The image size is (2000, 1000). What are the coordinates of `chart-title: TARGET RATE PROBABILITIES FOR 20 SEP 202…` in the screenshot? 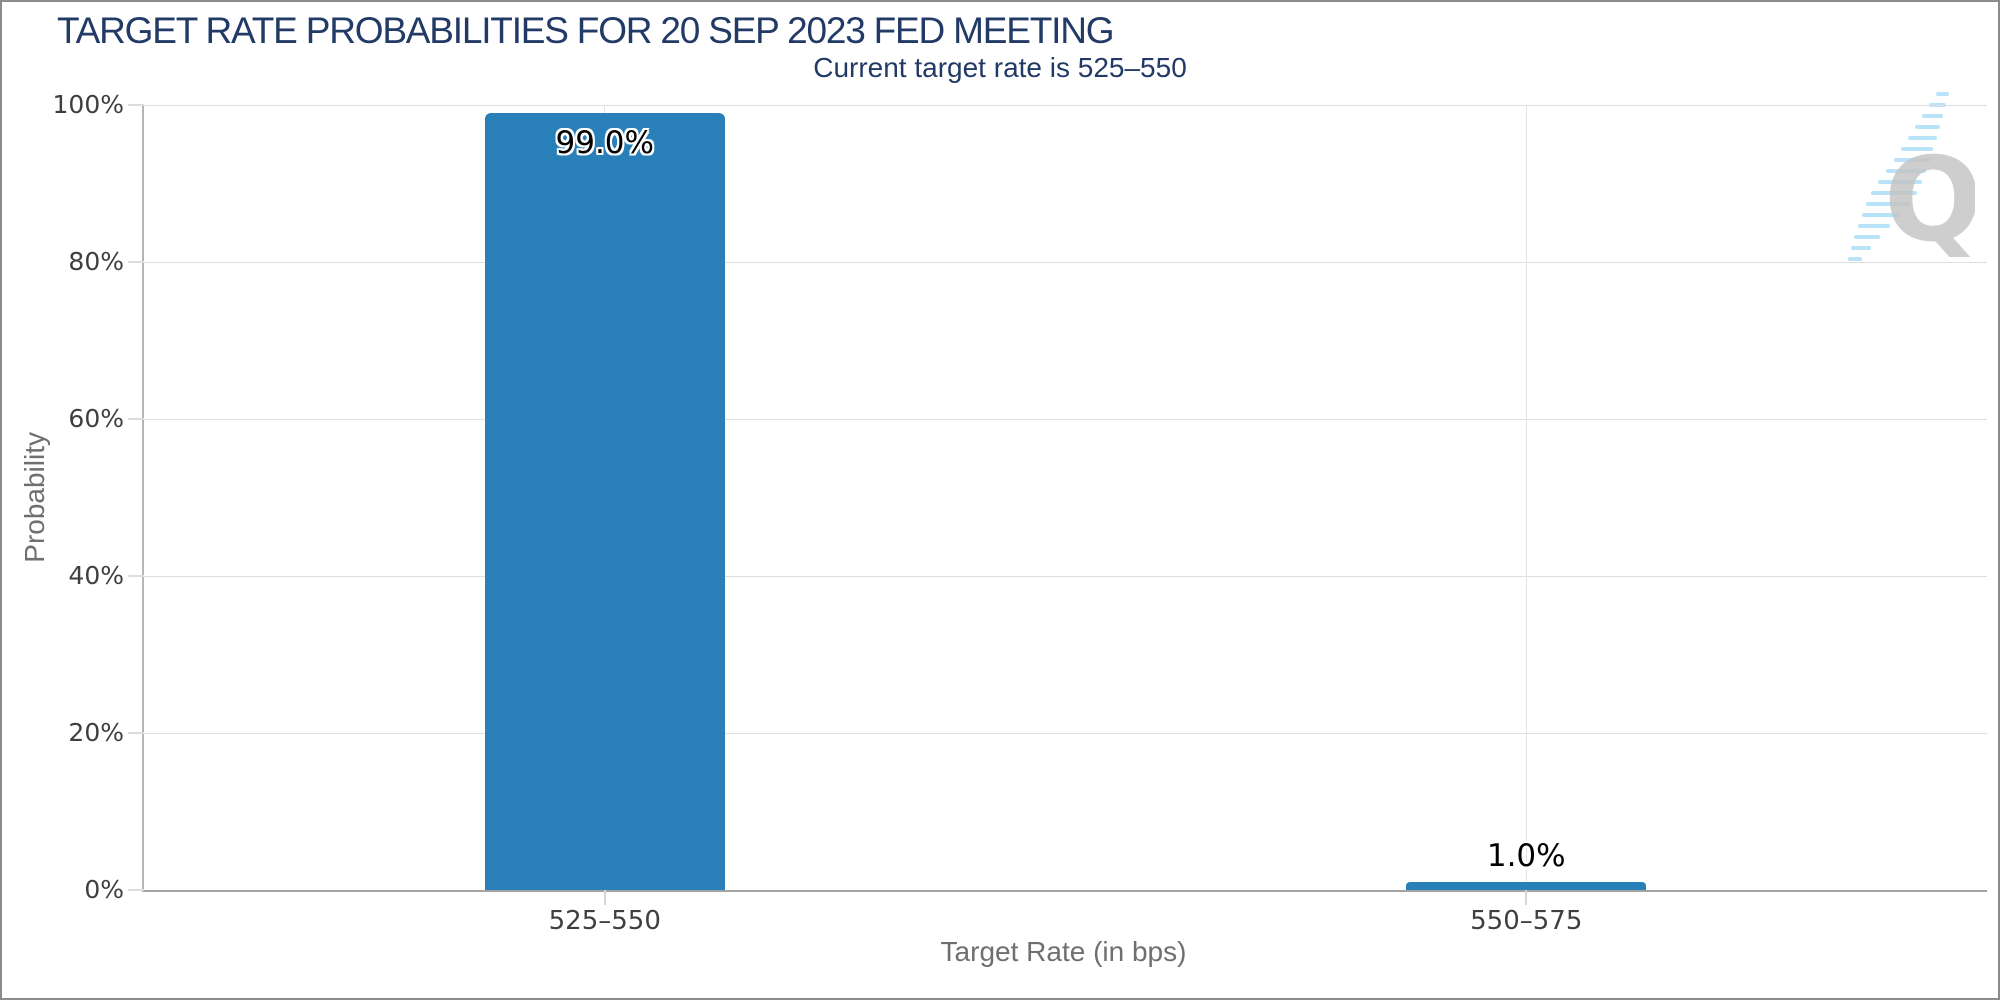 It's located at (586, 30).